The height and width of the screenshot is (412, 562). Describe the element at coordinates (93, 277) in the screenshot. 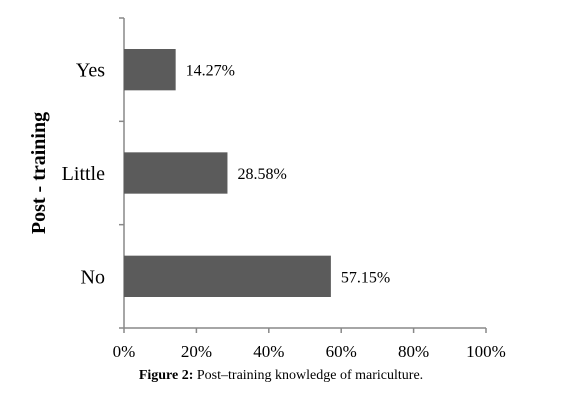

I see `category-label-no: No` at that location.